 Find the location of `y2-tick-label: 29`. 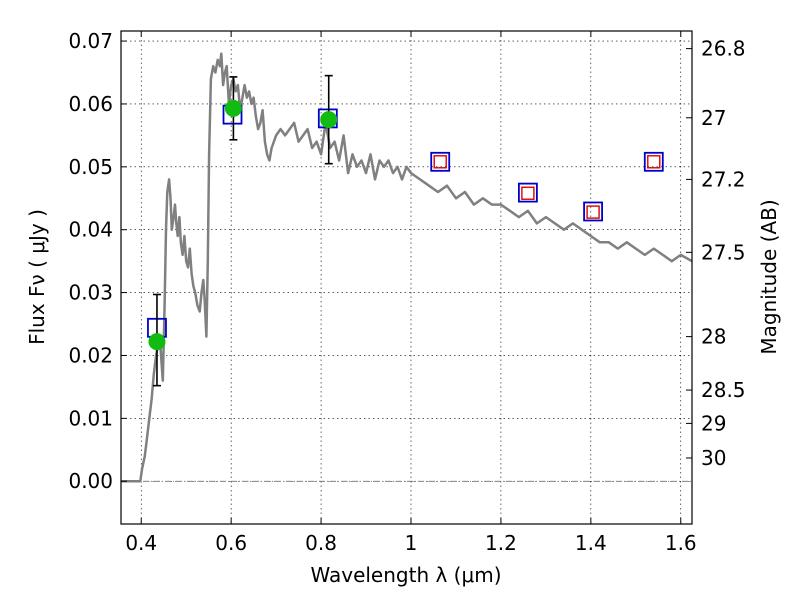

y2-tick-label: 29 is located at coordinates (713, 423).